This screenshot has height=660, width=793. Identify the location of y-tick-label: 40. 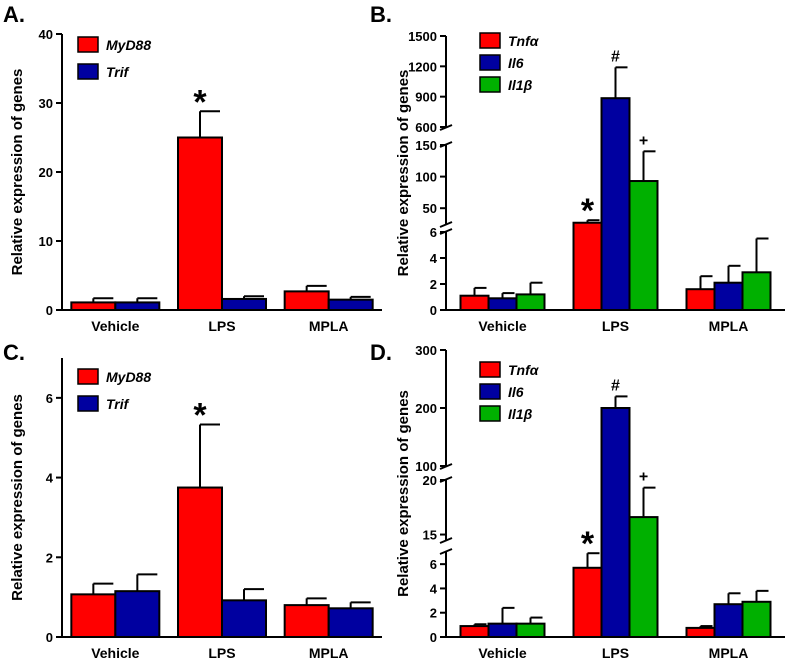
(46, 34).